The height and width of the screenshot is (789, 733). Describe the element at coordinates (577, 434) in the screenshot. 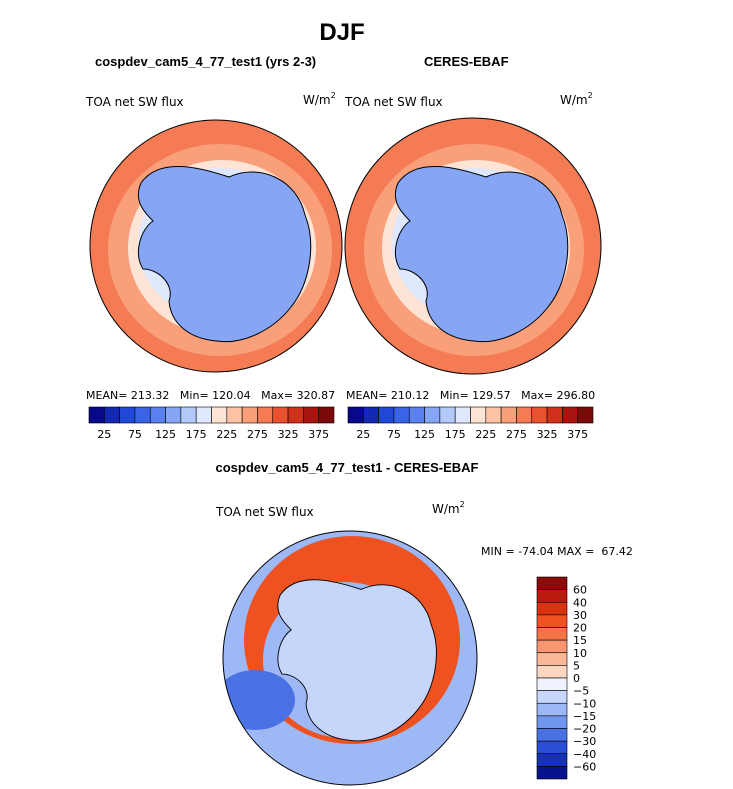

I see `obs-colorbar-tick-label: 375` at that location.